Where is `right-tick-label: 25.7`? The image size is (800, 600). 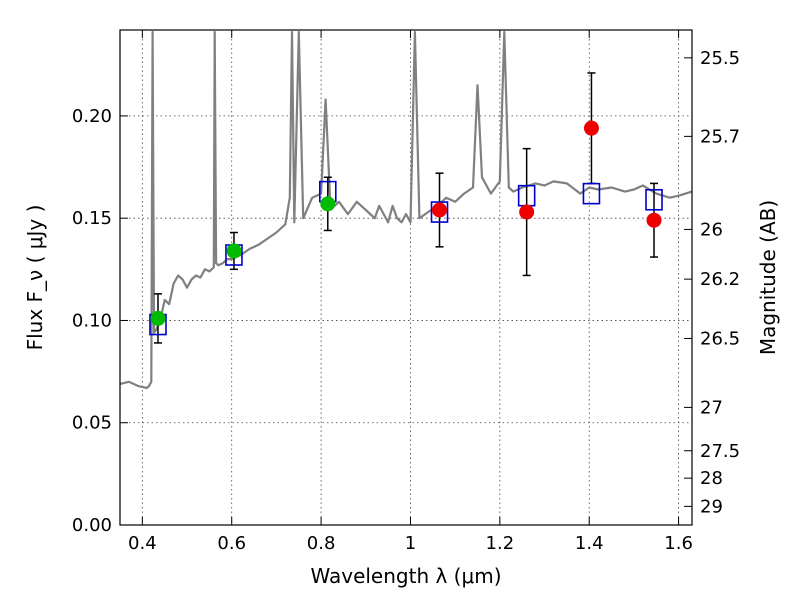 right-tick-label: 25.7 is located at coordinates (720, 136).